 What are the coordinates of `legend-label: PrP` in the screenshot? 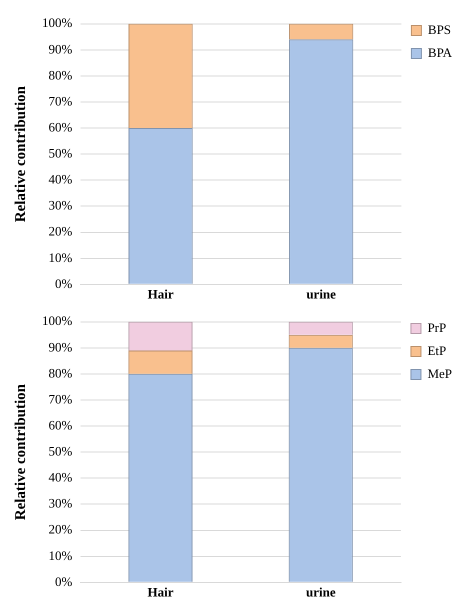 It's located at (436, 327).